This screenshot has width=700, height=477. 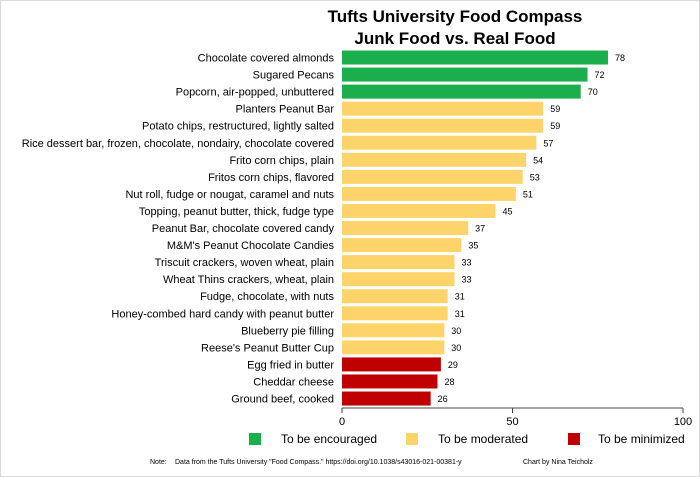 What do you see at coordinates (244, 263) in the screenshot?
I see `category-label: Triscuit crackers, woven wheat, plain` at bounding box center [244, 263].